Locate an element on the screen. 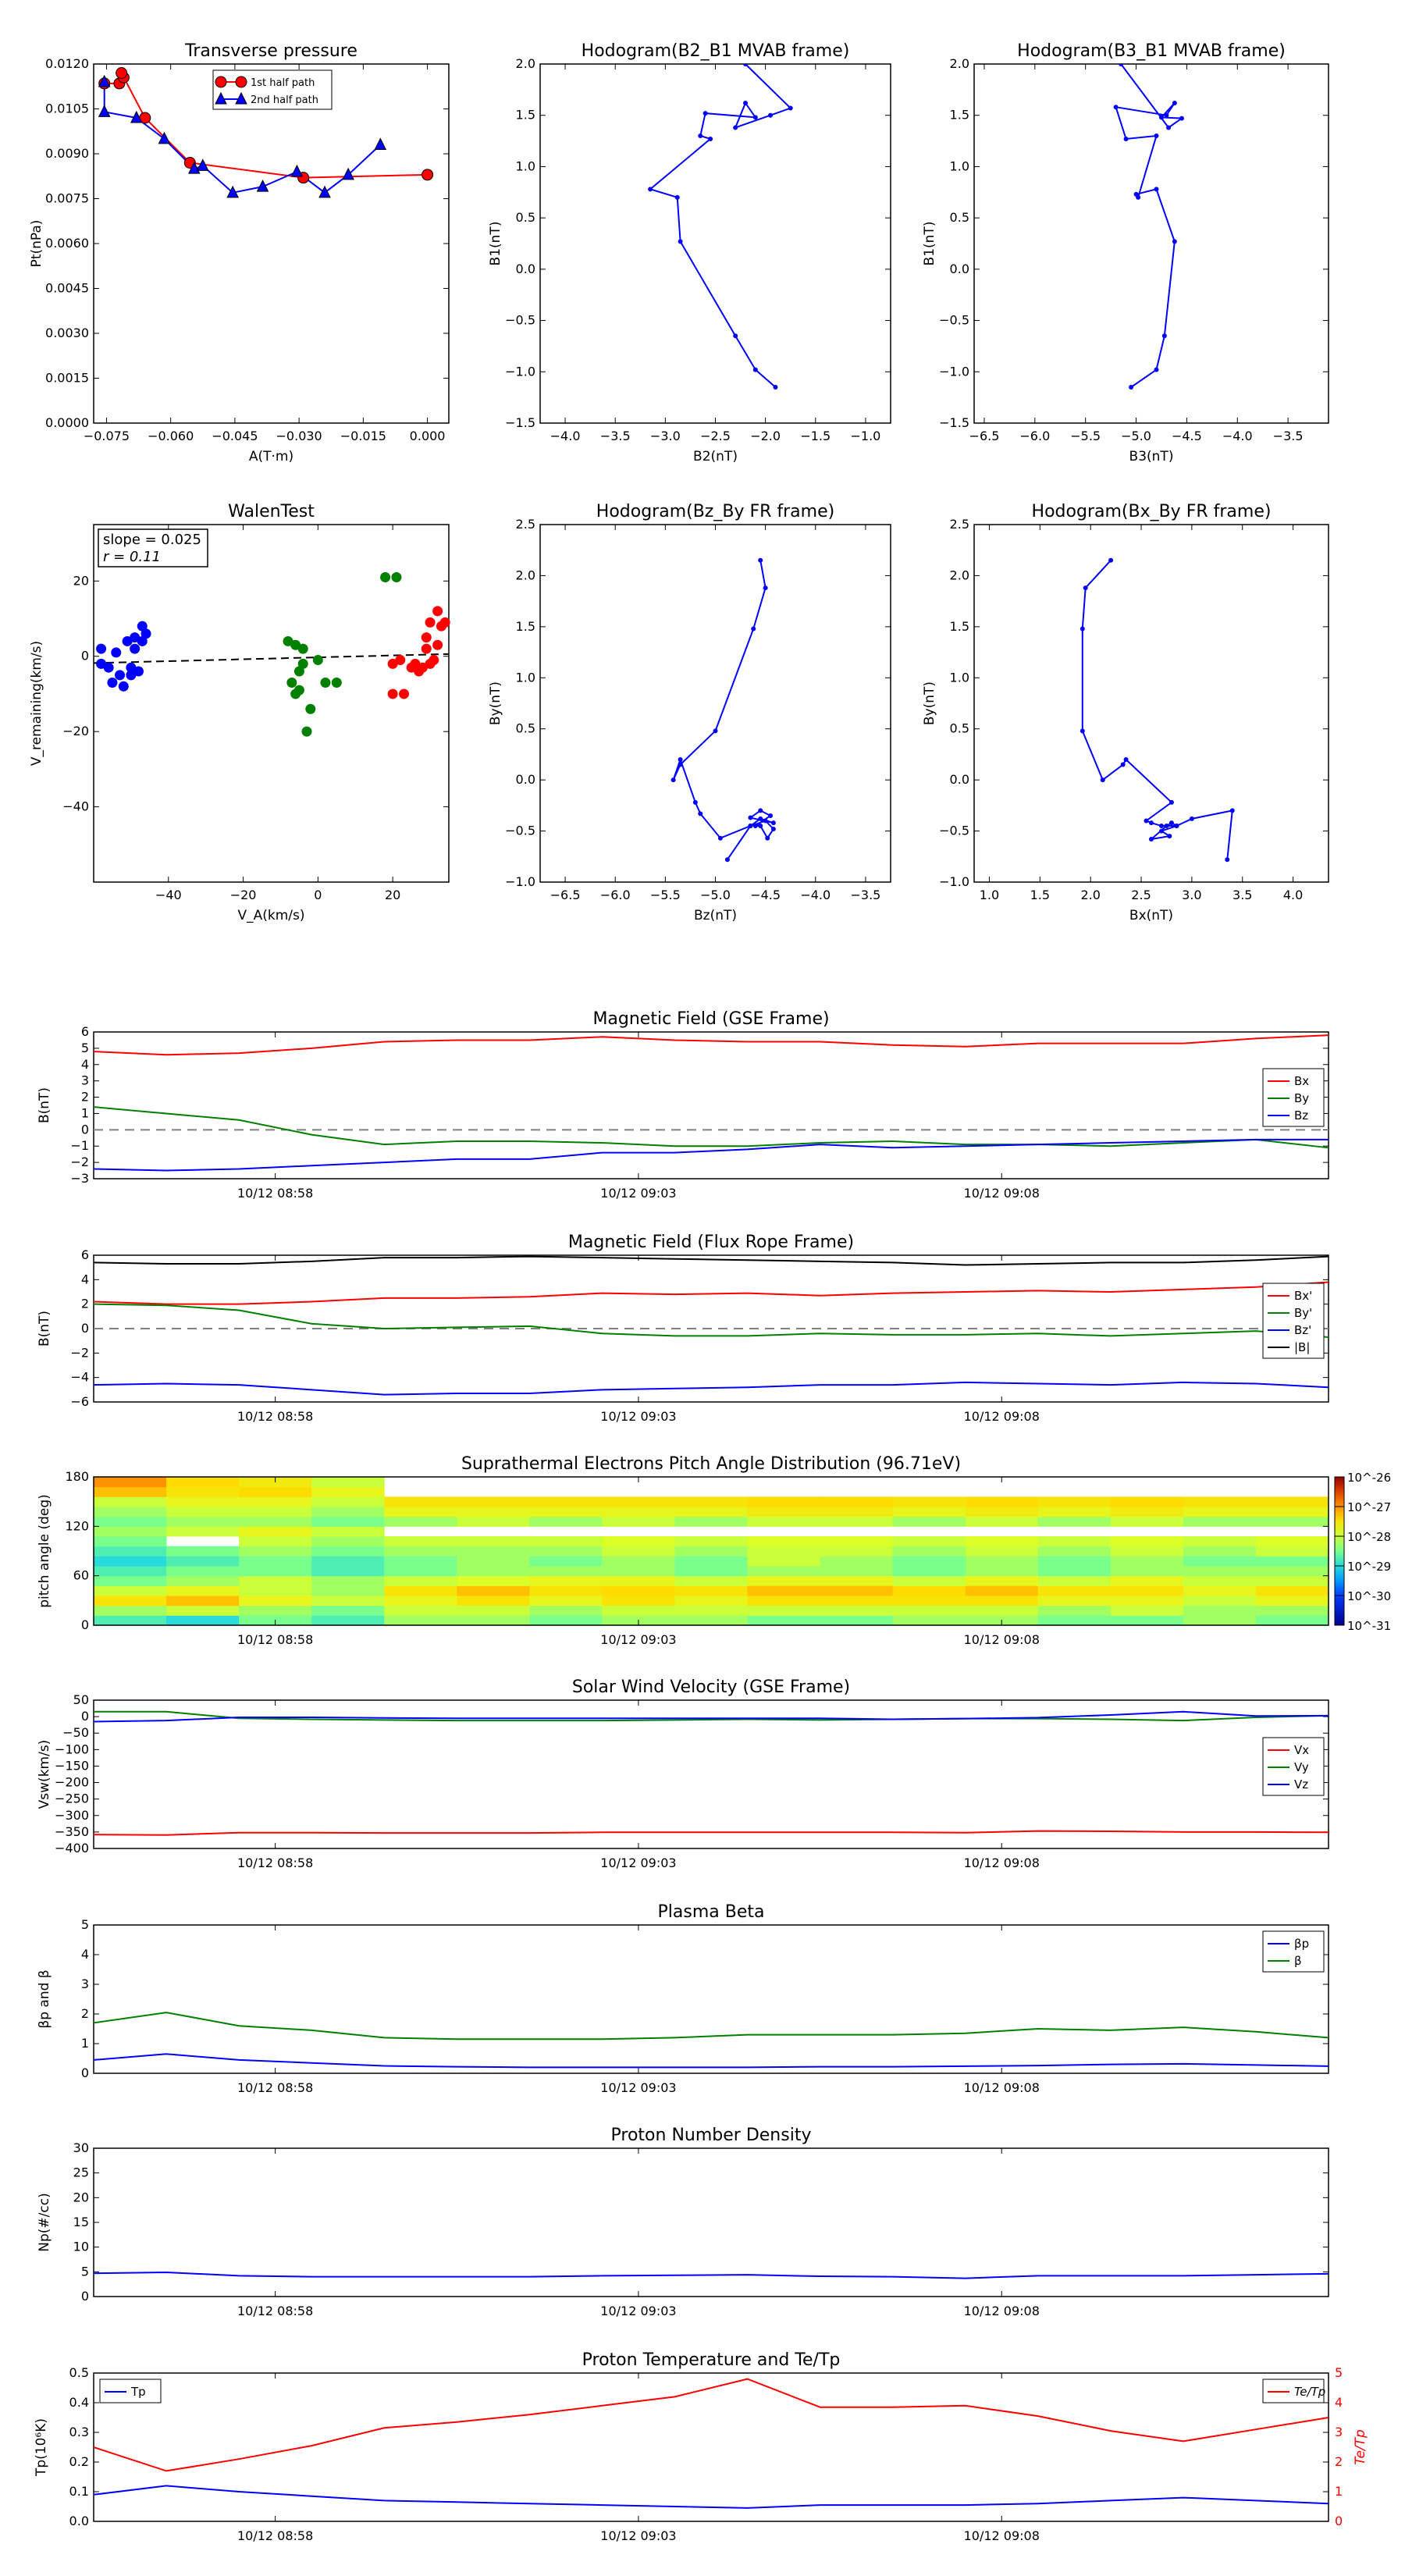  vsw-plot-frame is located at coordinates (711, 1774).